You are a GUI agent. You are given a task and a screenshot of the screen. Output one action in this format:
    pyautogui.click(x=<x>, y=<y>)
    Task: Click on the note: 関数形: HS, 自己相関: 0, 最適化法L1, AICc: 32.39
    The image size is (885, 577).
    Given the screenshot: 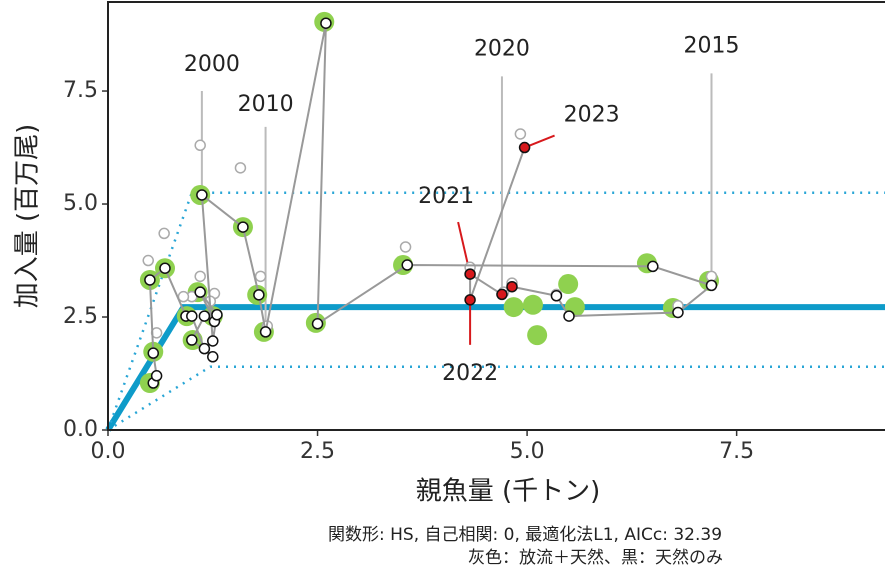 What is the action you would take?
    pyautogui.click(x=525, y=535)
    